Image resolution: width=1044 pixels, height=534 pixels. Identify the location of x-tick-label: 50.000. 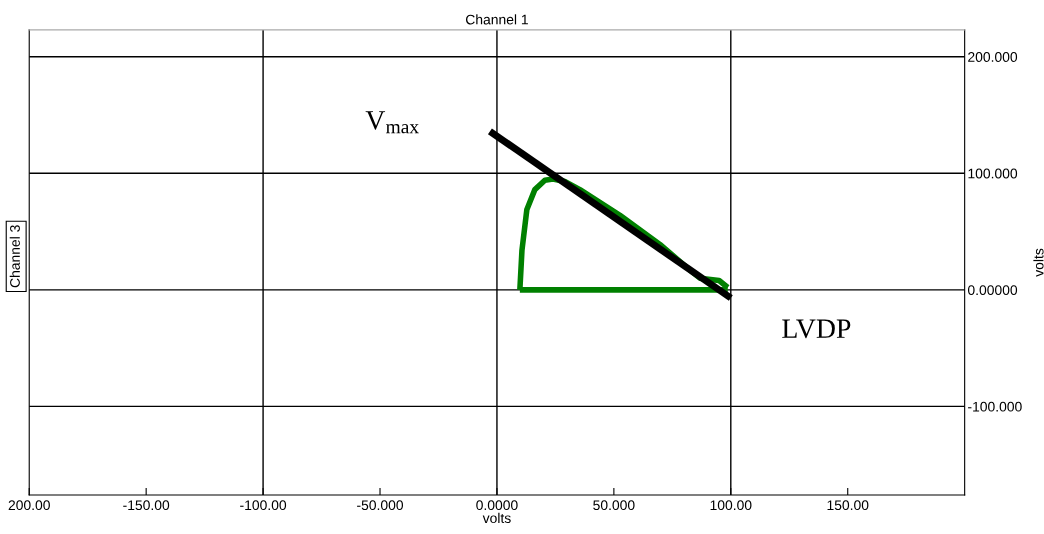
(614, 505).